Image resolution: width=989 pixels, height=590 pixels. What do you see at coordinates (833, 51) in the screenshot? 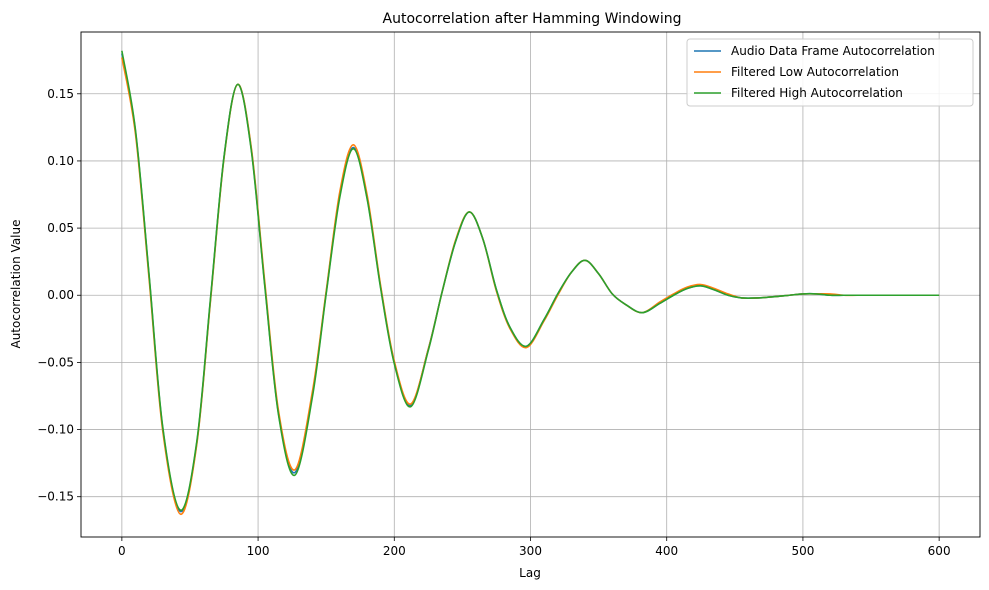
I see `legend-label-0: Audio Data Frame Autocorrelation` at bounding box center [833, 51].